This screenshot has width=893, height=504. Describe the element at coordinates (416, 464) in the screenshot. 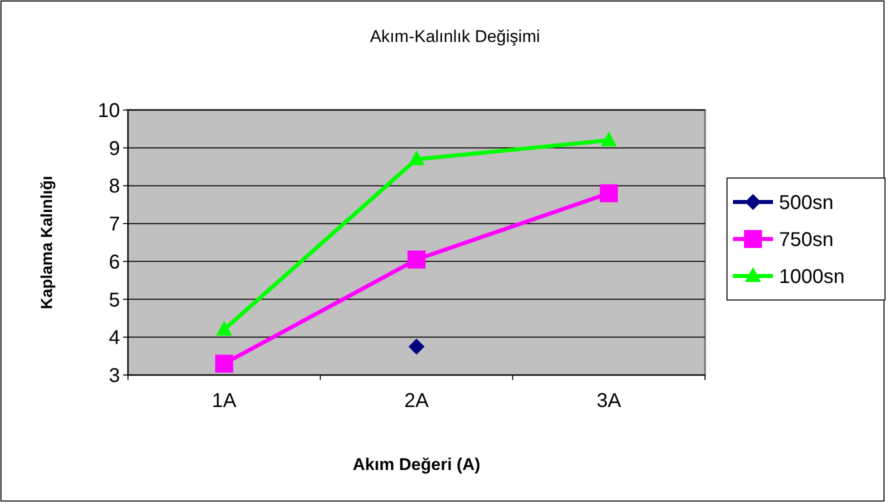

I see `x-axis-title: Akım Değeri (A)` at that location.